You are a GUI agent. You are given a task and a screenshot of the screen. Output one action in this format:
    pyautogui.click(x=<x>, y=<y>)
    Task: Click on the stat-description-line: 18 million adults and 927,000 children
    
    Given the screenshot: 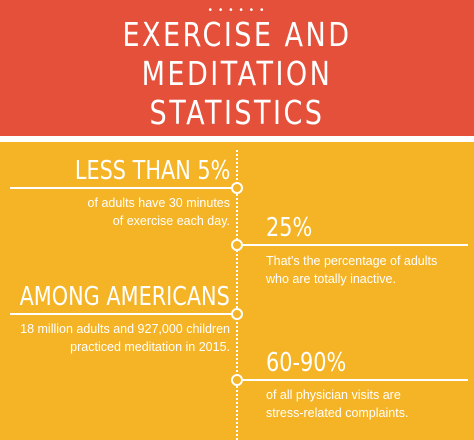 What is the action you would take?
    pyautogui.click(x=125, y=329)
    